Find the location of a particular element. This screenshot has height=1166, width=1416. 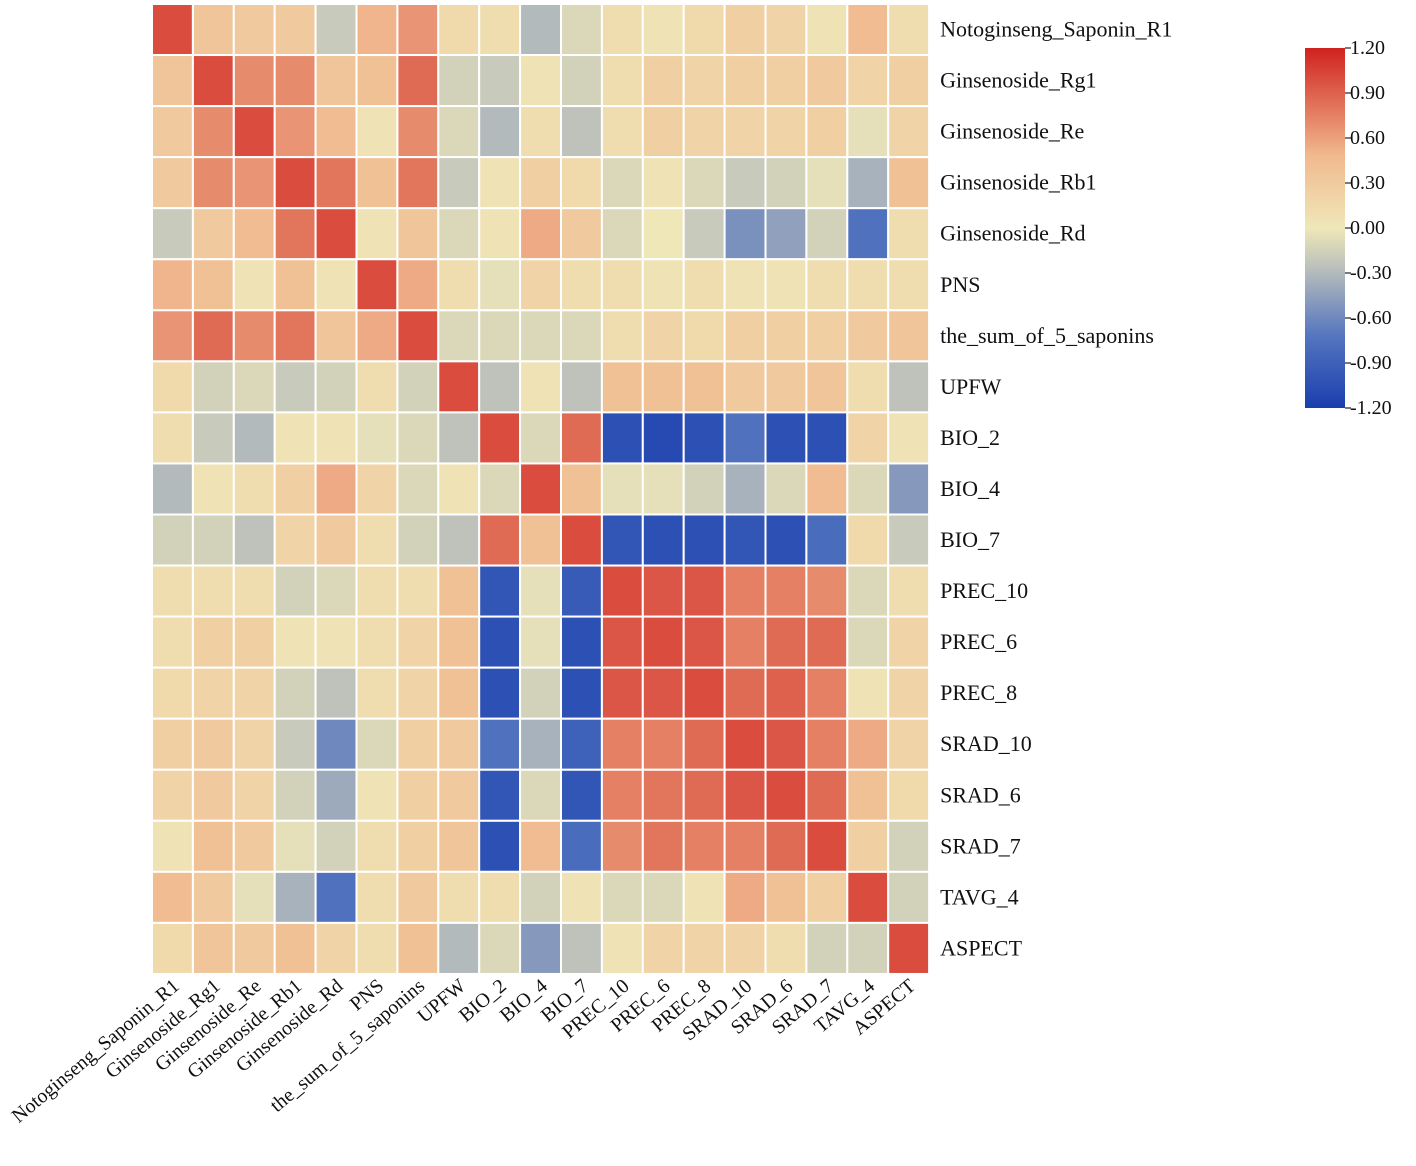

colorbar-tick-label: -0.60 is located at coordinates (1371, 318).